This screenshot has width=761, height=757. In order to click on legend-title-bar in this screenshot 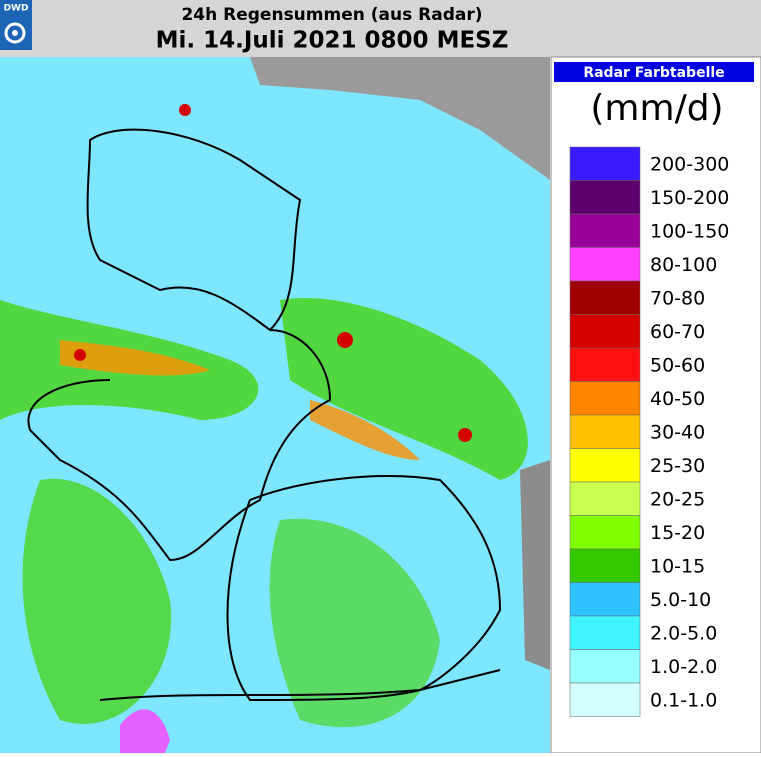, I will do `click(654, 72)`.